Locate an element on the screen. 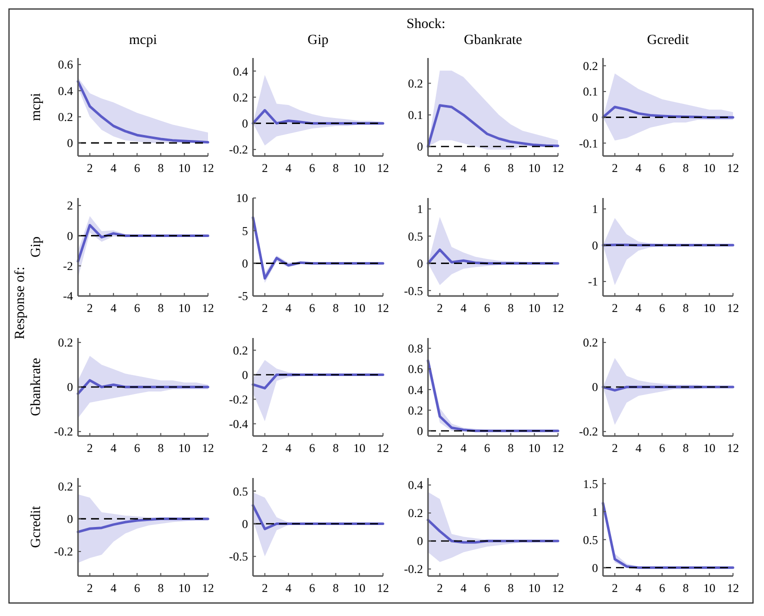  chart-title: Gcredit is located at coordinates (668, 40).